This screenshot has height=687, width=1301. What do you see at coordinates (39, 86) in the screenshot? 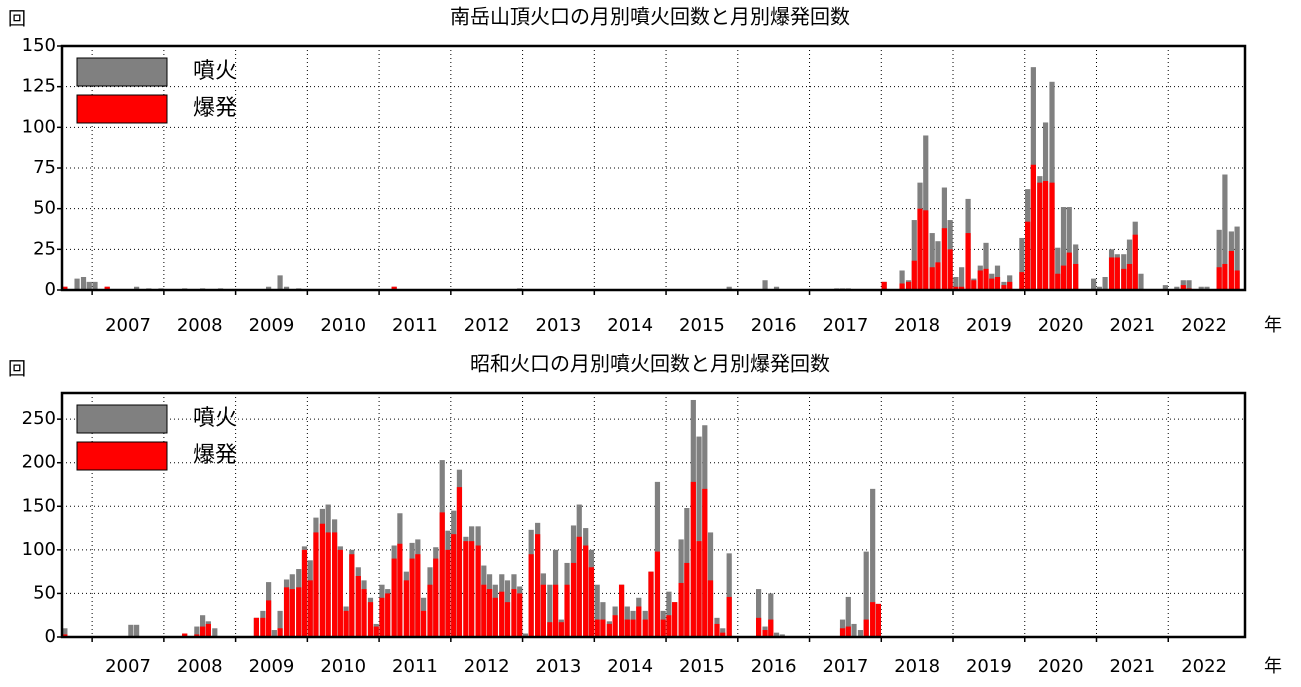
I see `y-tick-label: 125` at bounding box center [39, 86].